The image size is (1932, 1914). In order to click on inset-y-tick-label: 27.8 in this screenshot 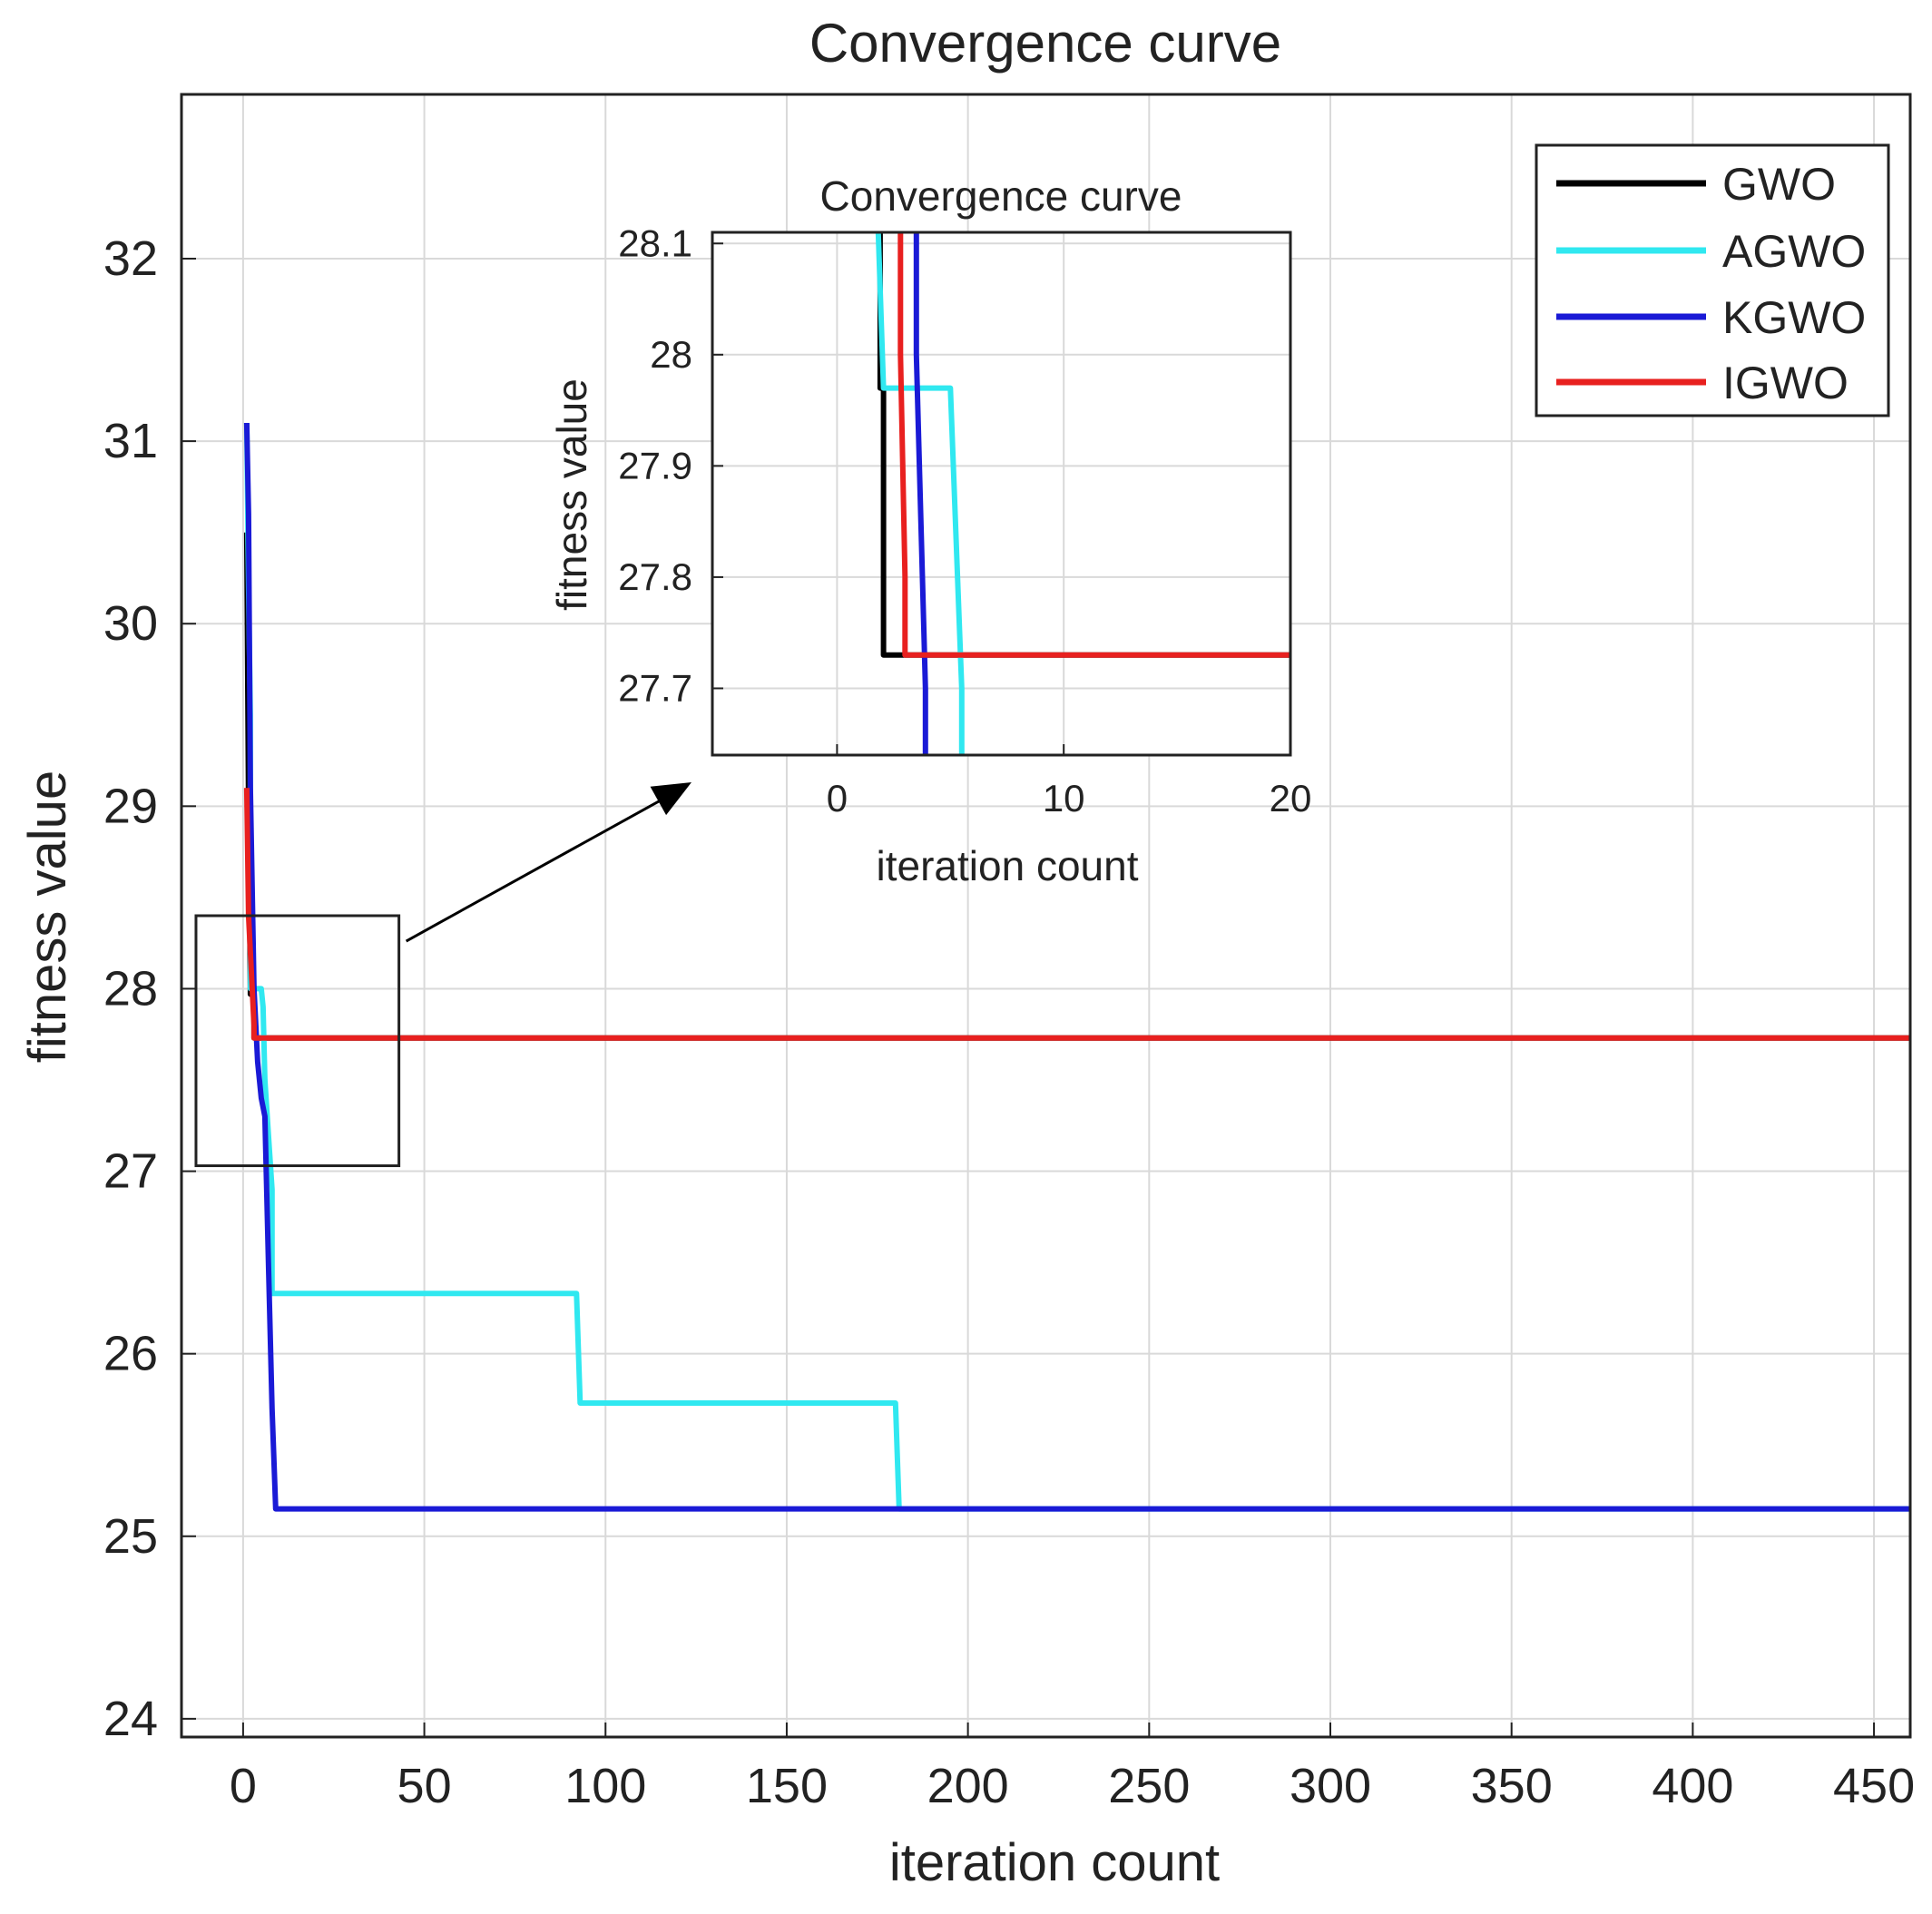, I will do `click(655, 576)`.